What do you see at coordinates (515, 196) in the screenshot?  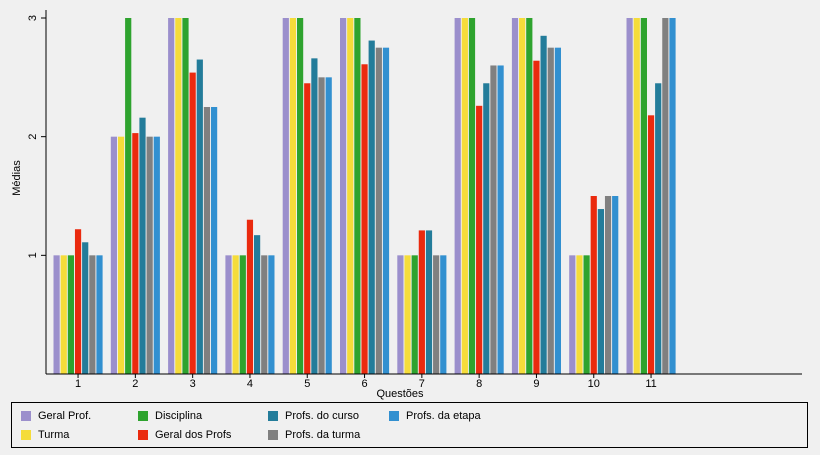 I see `bar-1-q9` at bounding box center [515, 196].